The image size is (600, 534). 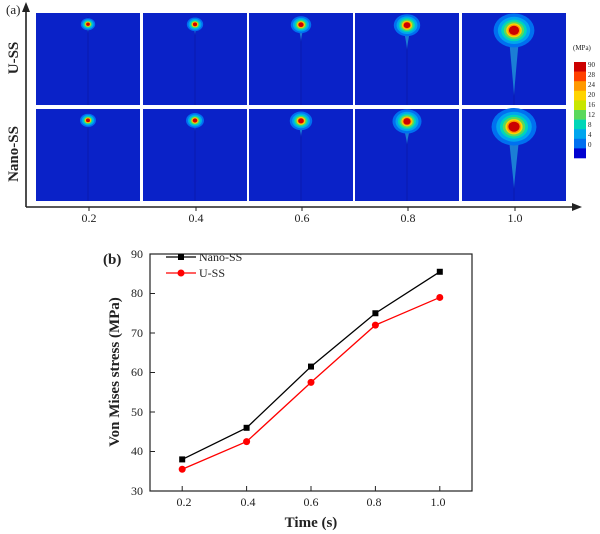 What do you see at coordinates (408, 218) in the screenshot?
I see `panel-a-x-tick: 0.8` at bounding box center [408, 218].